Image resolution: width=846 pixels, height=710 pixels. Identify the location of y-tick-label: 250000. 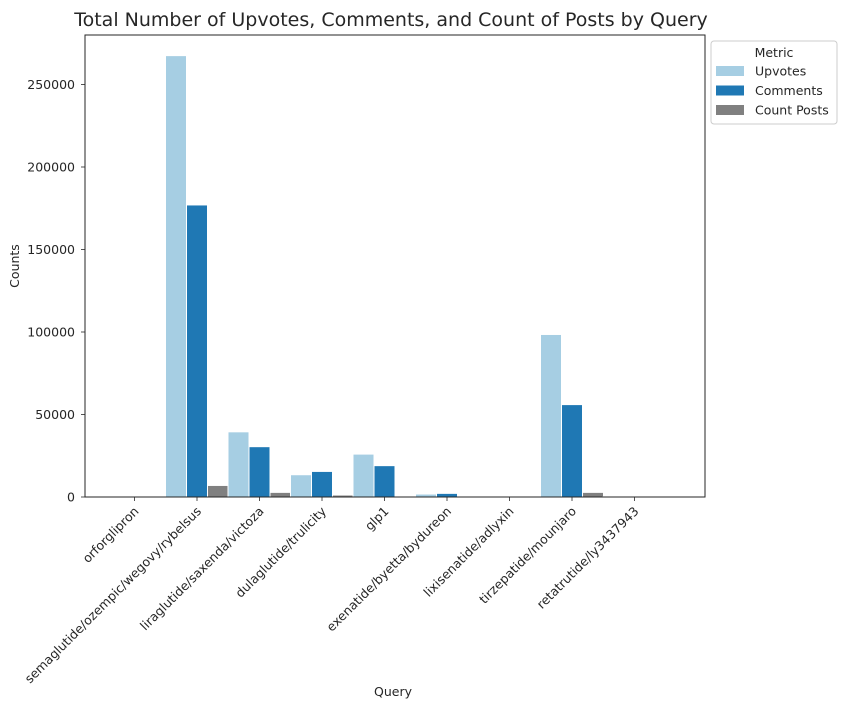
(51, 84).